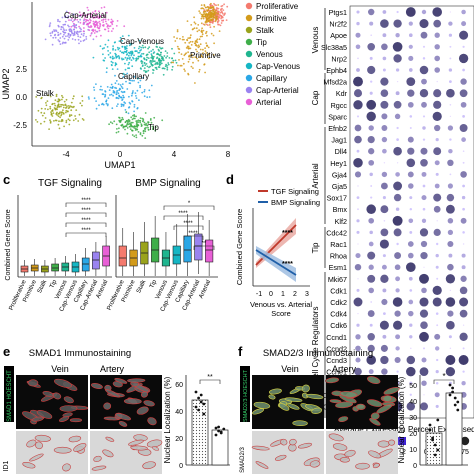 This screenshot has width=474, height=474. What do you see at coordinates (404, 452) in the screenshot?
I see `avg-expression-tick: 2` at bounding box center [404, 452].